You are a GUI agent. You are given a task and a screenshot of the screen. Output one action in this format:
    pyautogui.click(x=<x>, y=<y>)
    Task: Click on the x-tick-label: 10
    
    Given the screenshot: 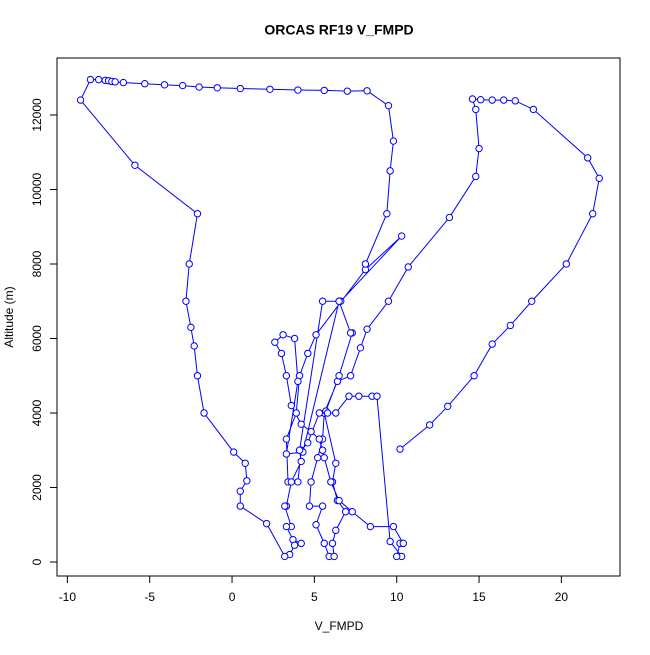 What is the action you would take?
    pyautogui.click(x=397, y=597)
    